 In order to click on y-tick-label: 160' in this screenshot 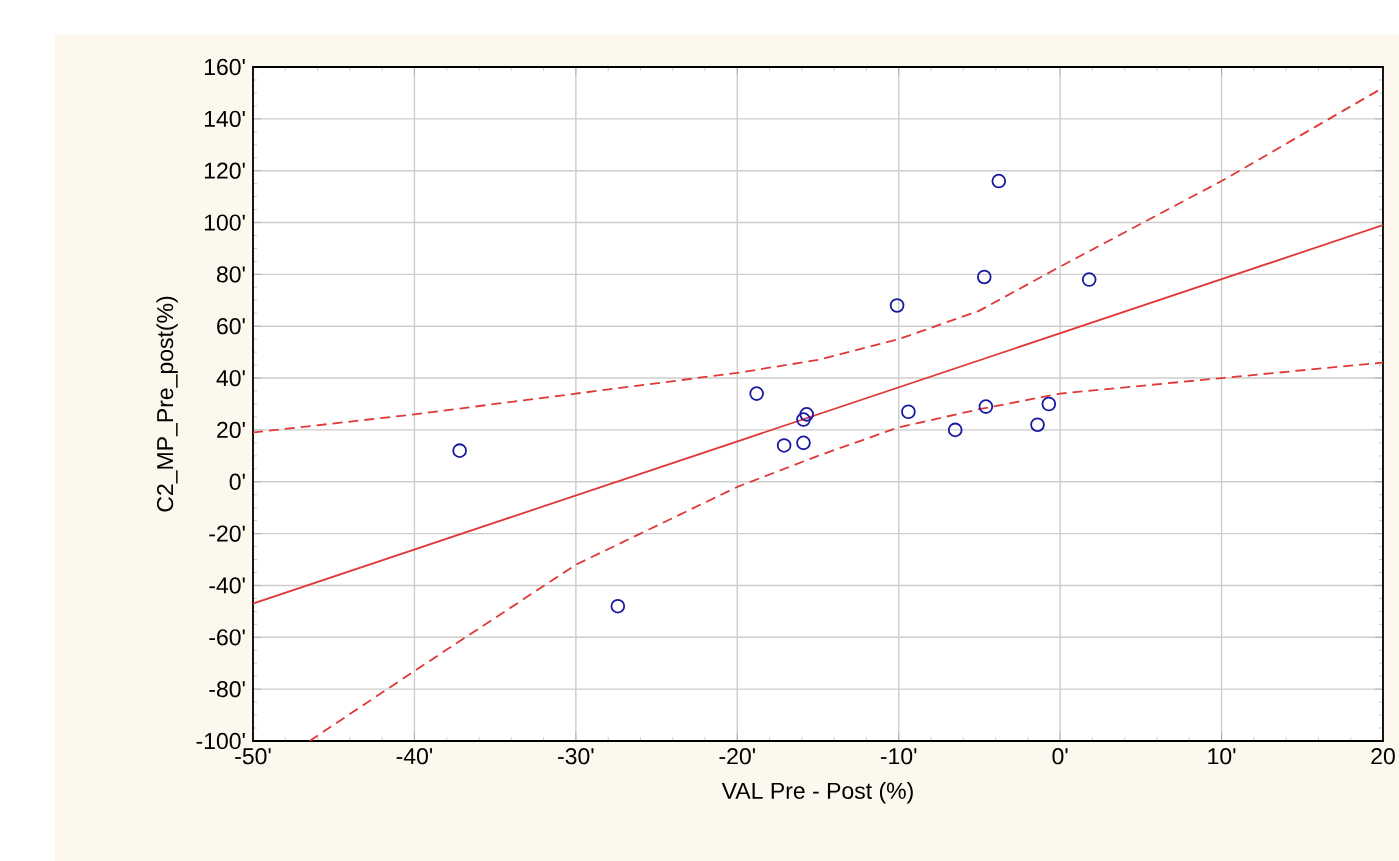, I will do `click(224, 67)`.